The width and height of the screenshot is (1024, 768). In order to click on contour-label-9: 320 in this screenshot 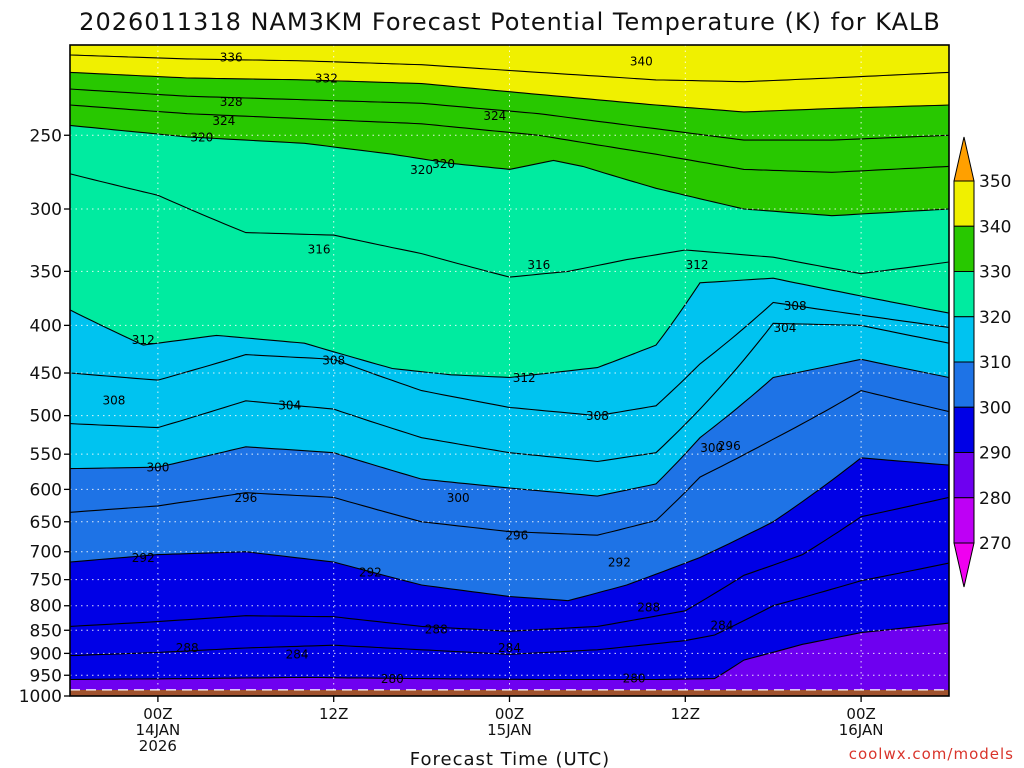, I will do `click(443, 164)`.